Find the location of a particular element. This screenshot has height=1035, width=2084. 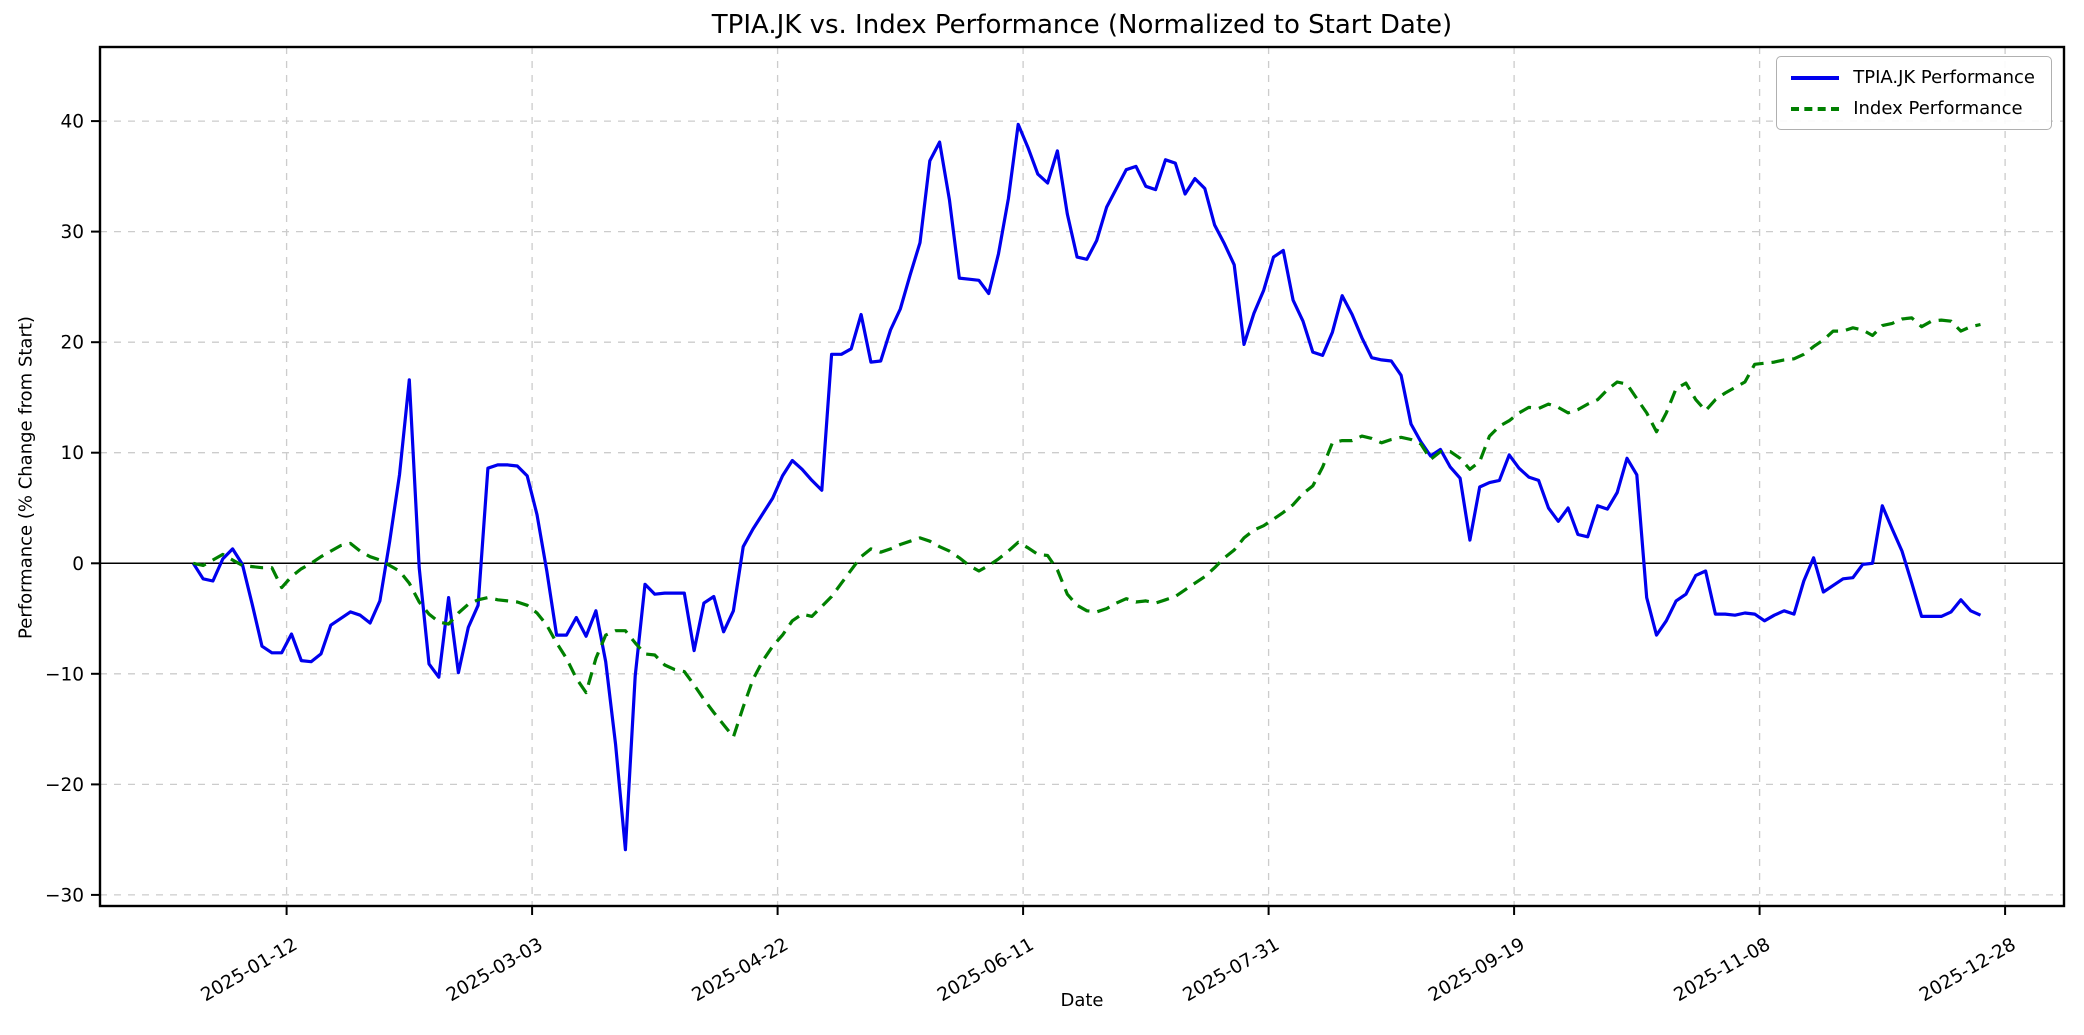

y-tick-label: −20 is located at coordinates (64, 785).